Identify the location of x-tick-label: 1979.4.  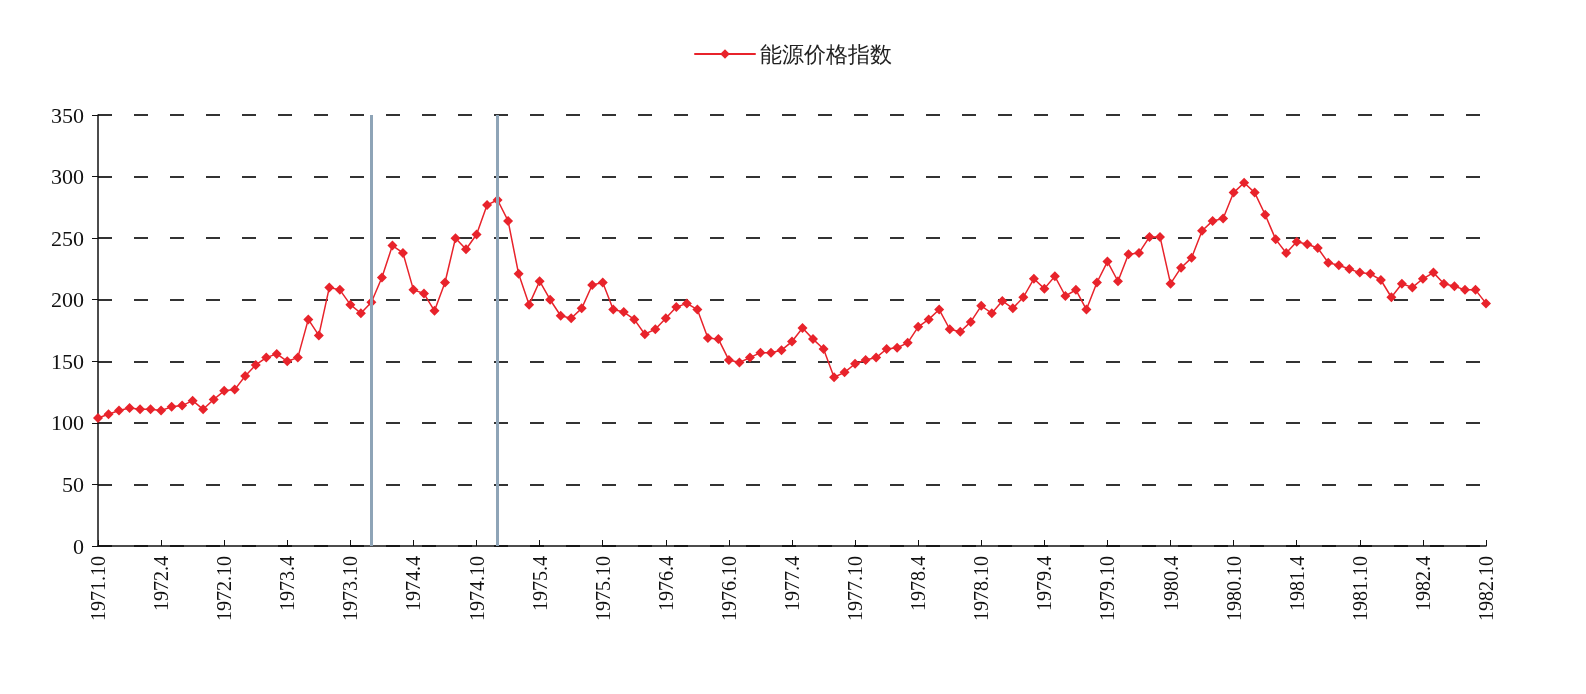
(1044, 583).